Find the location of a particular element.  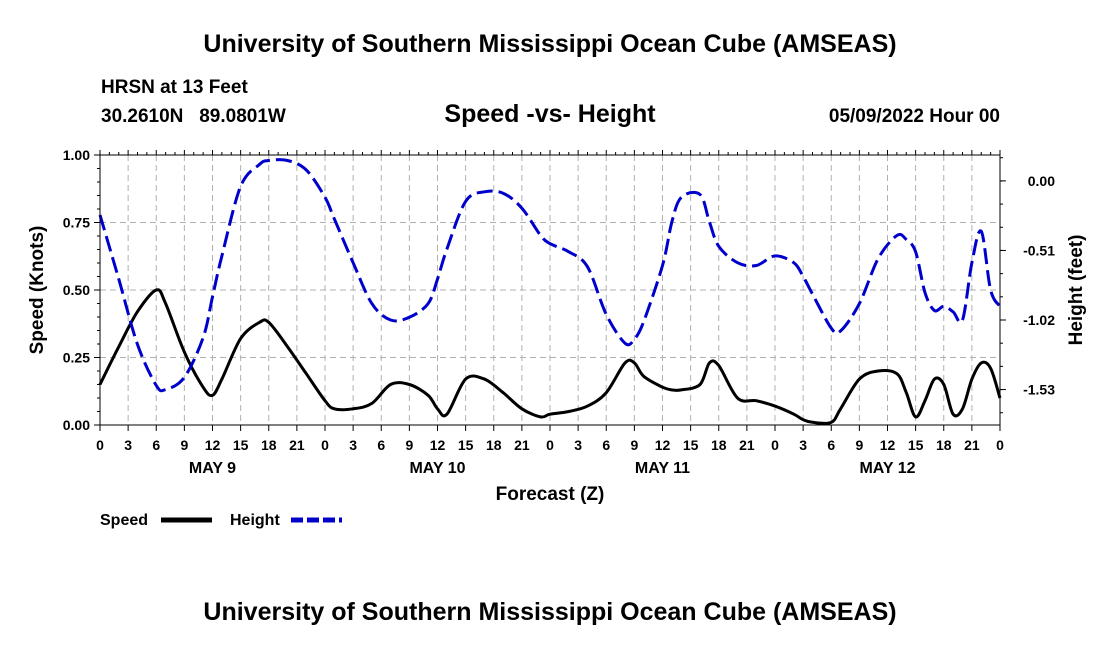

day-label: MAY 9 is located at coordinates (212, 468).